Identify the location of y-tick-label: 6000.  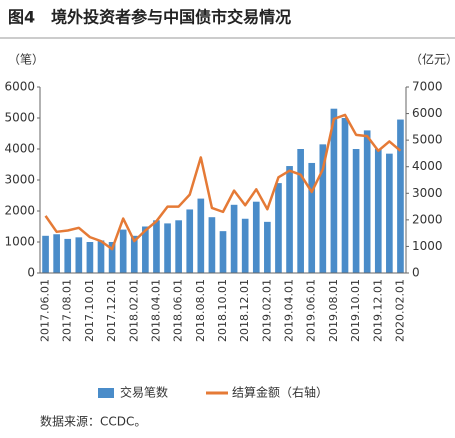
(19, 87).